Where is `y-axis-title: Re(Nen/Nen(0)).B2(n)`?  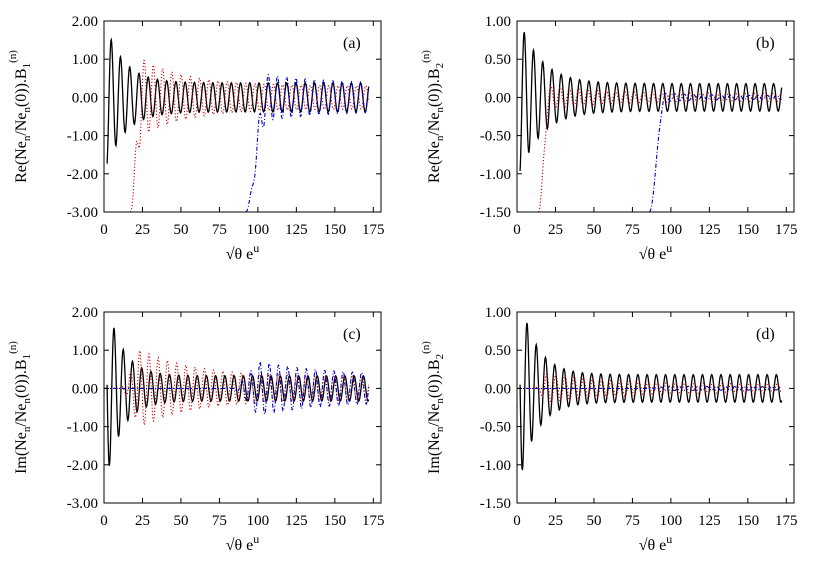
y-axis-title: Re(Nen/Nen(0)).B2(n) is located at coordinates (433, 116).